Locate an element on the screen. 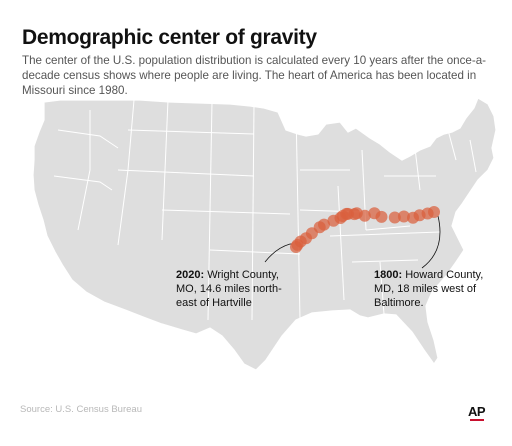 The image size is (512, 446). population-center-dot-2020 is located at coordinates (296, 247).